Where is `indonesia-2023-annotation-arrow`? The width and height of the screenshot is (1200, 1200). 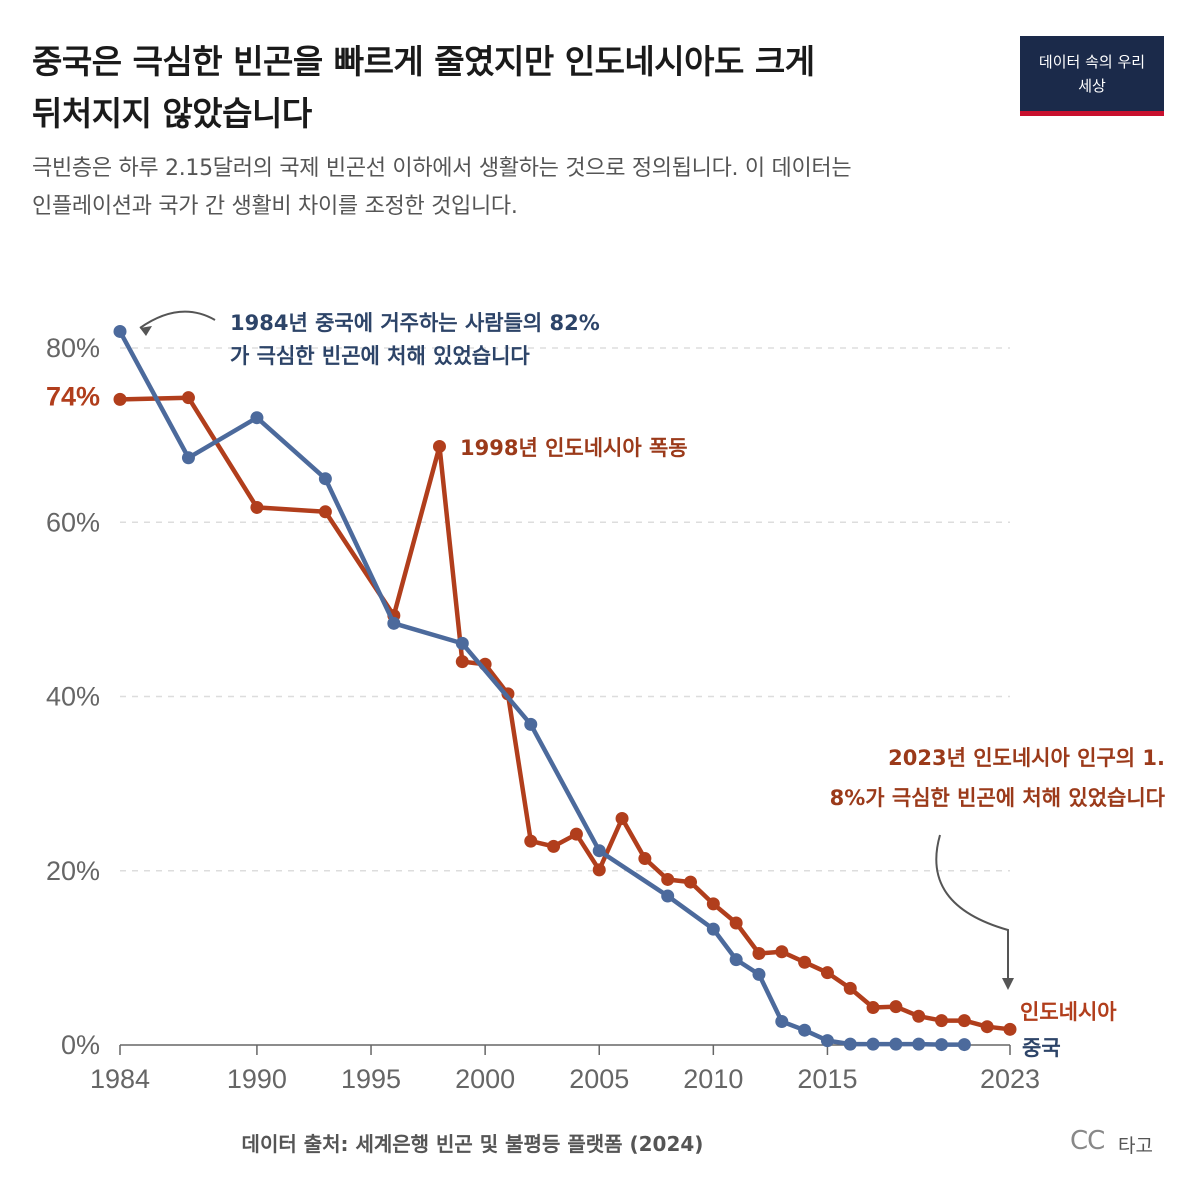 indonesia-2023-annotation-arrow is located at coordinates (972, 909).